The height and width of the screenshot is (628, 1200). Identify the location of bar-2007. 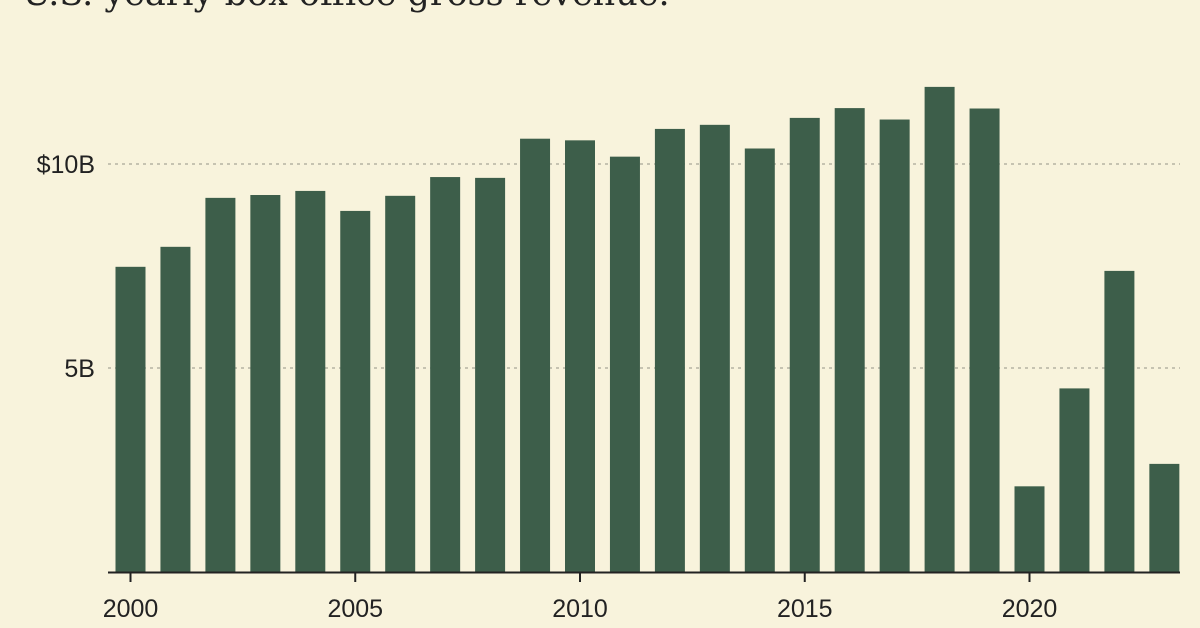
(445, 374).